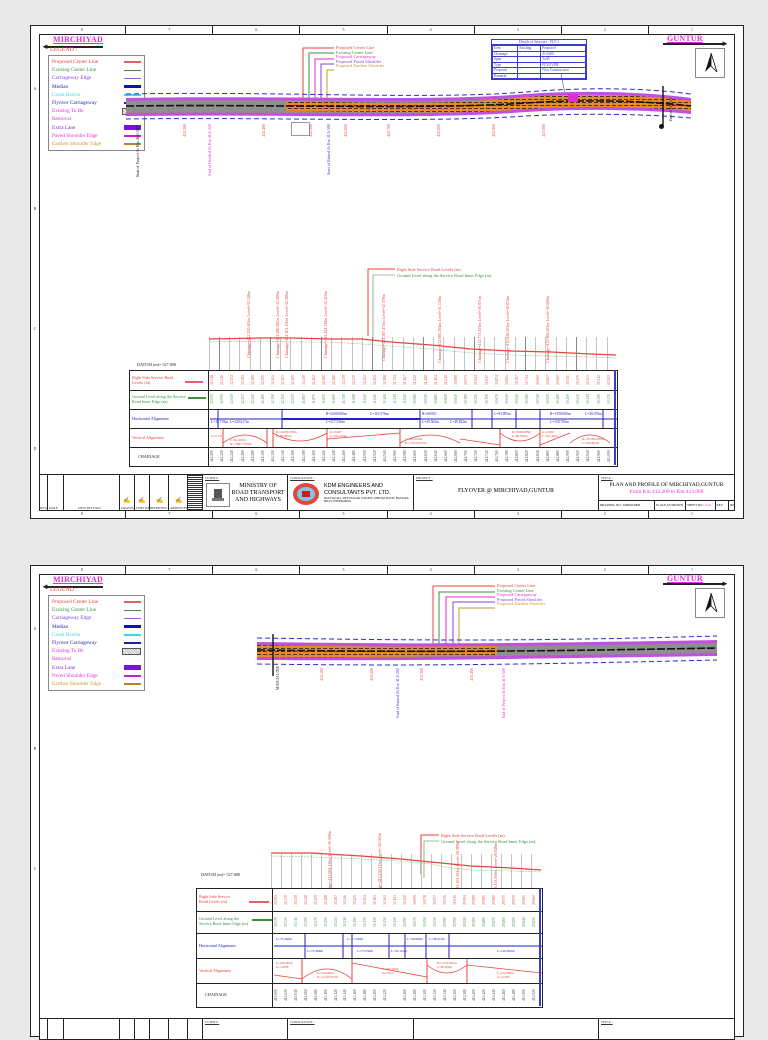 This screenshot has width=768, height=1040. What do you see at coordinates (438, 130) in the screenshot?
I see `plan-station-label: 412.800` at bounding box center [438, 130].